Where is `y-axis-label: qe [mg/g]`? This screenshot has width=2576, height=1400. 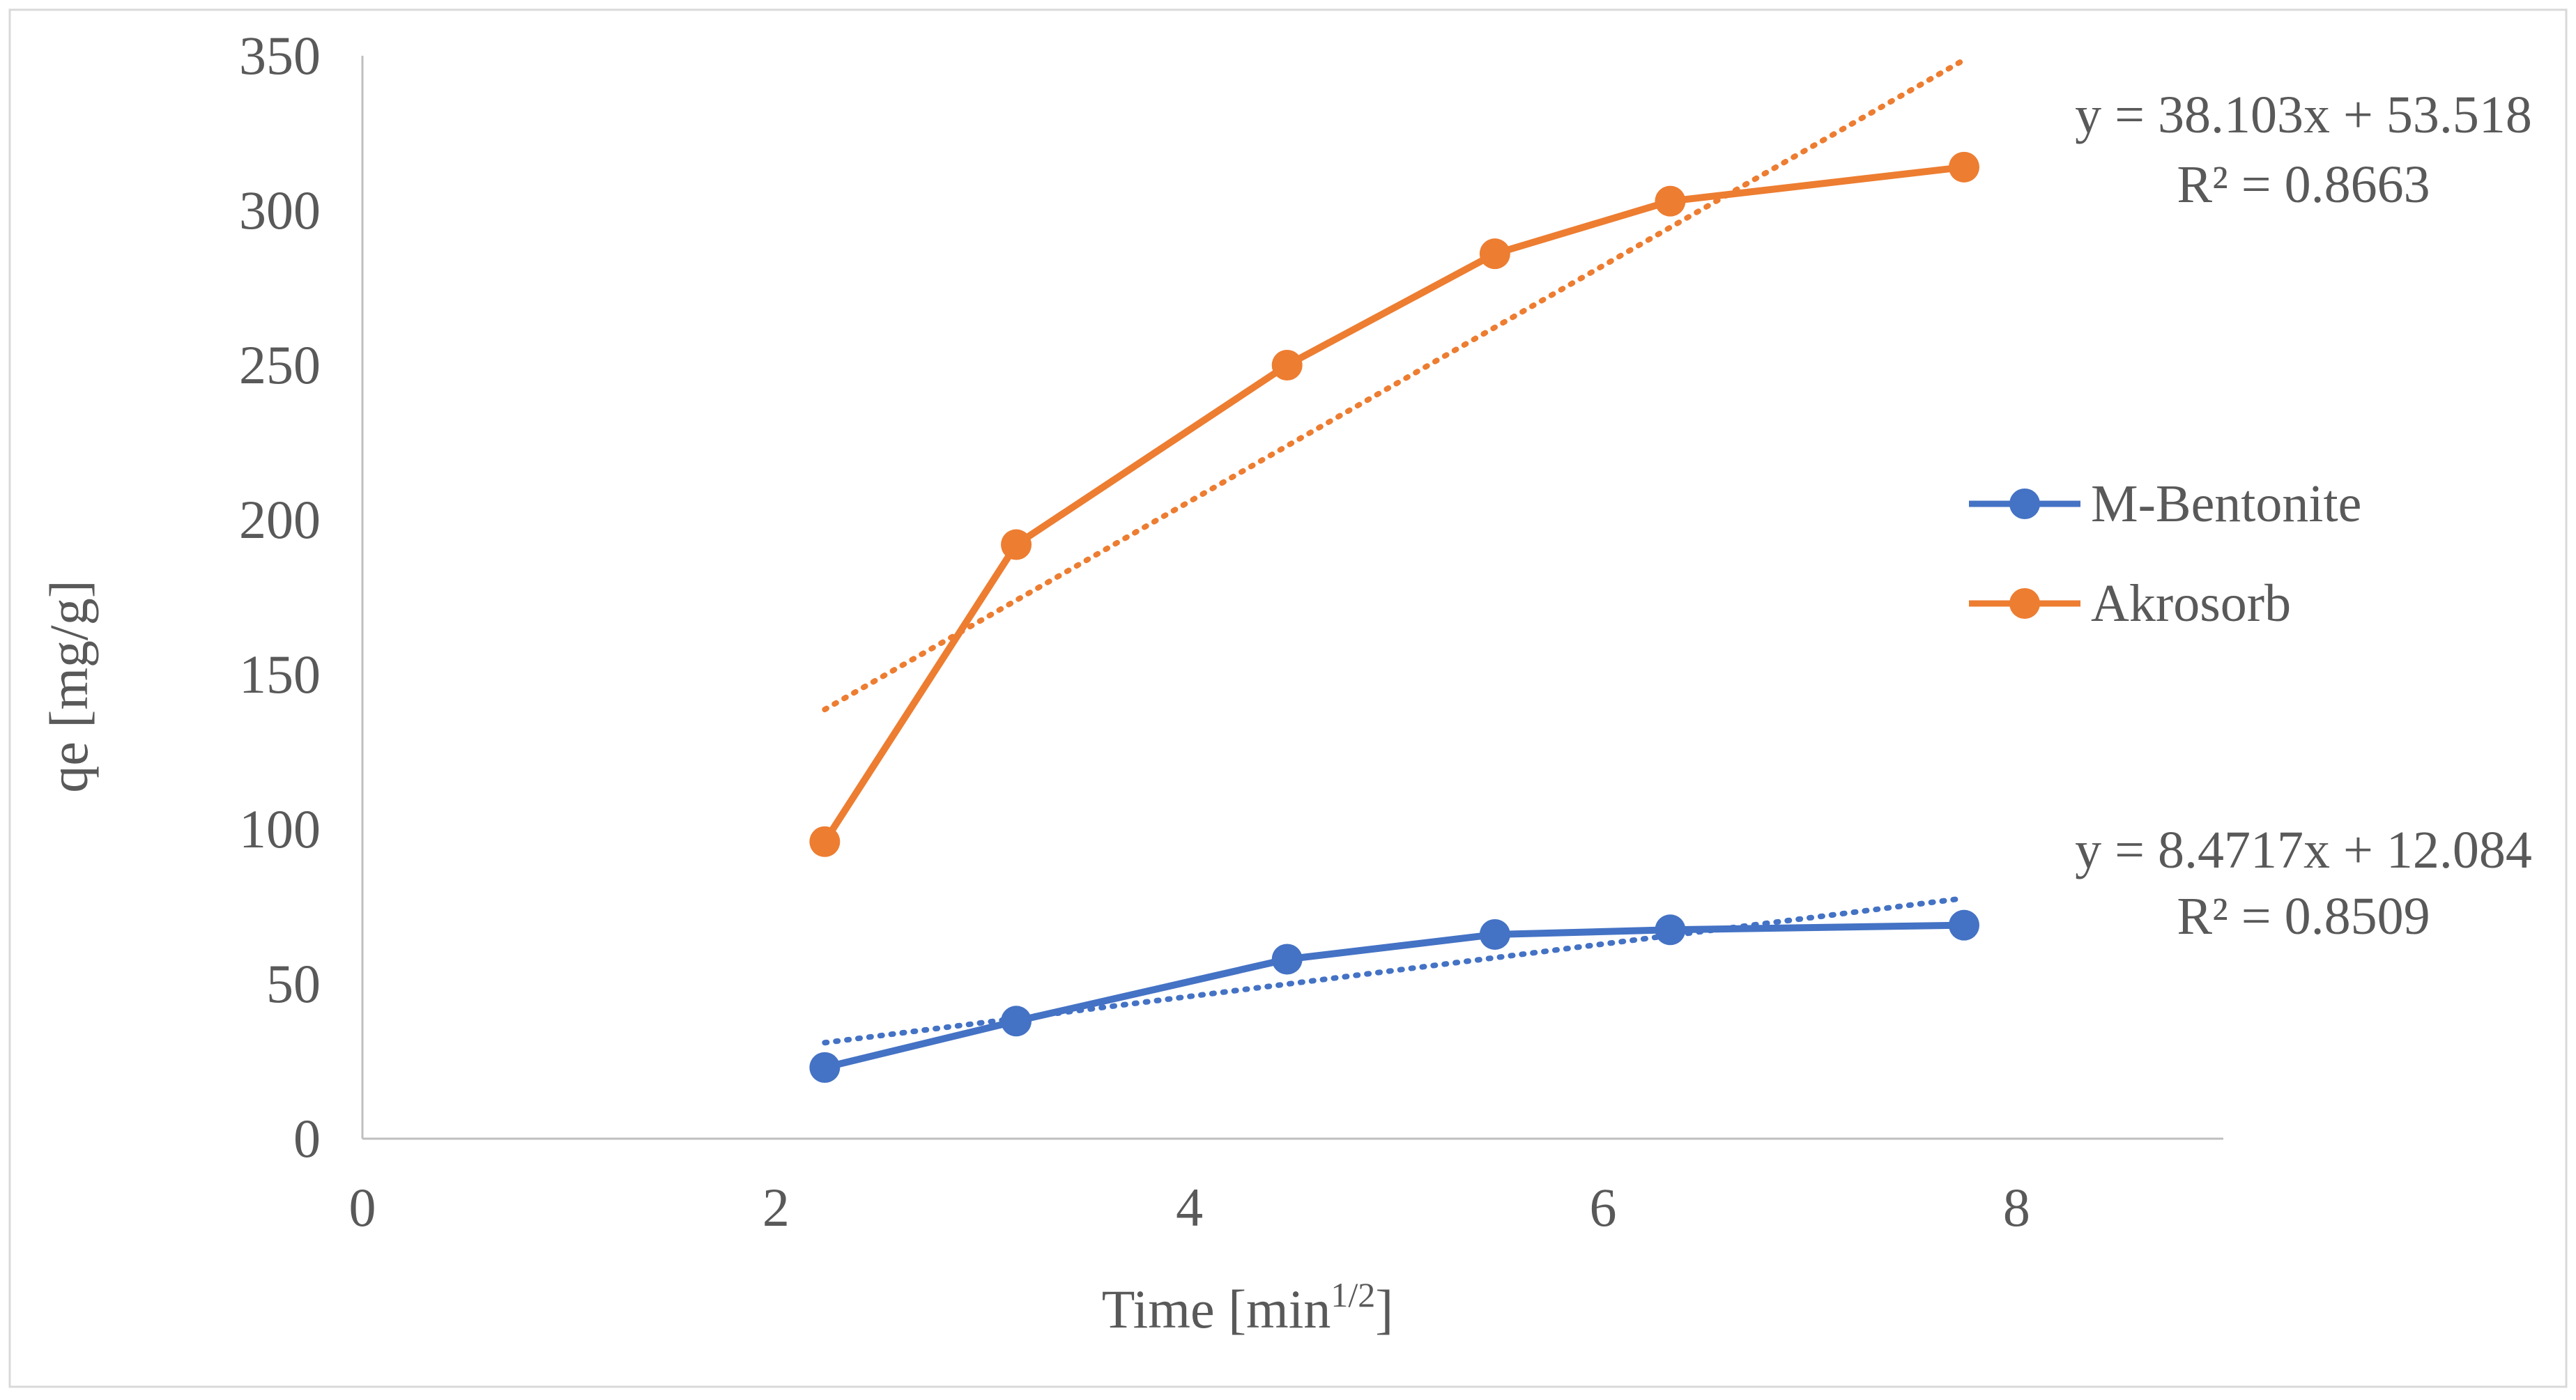
y-axis-label: qe [mg/g] is located at coordinates (68, 686).